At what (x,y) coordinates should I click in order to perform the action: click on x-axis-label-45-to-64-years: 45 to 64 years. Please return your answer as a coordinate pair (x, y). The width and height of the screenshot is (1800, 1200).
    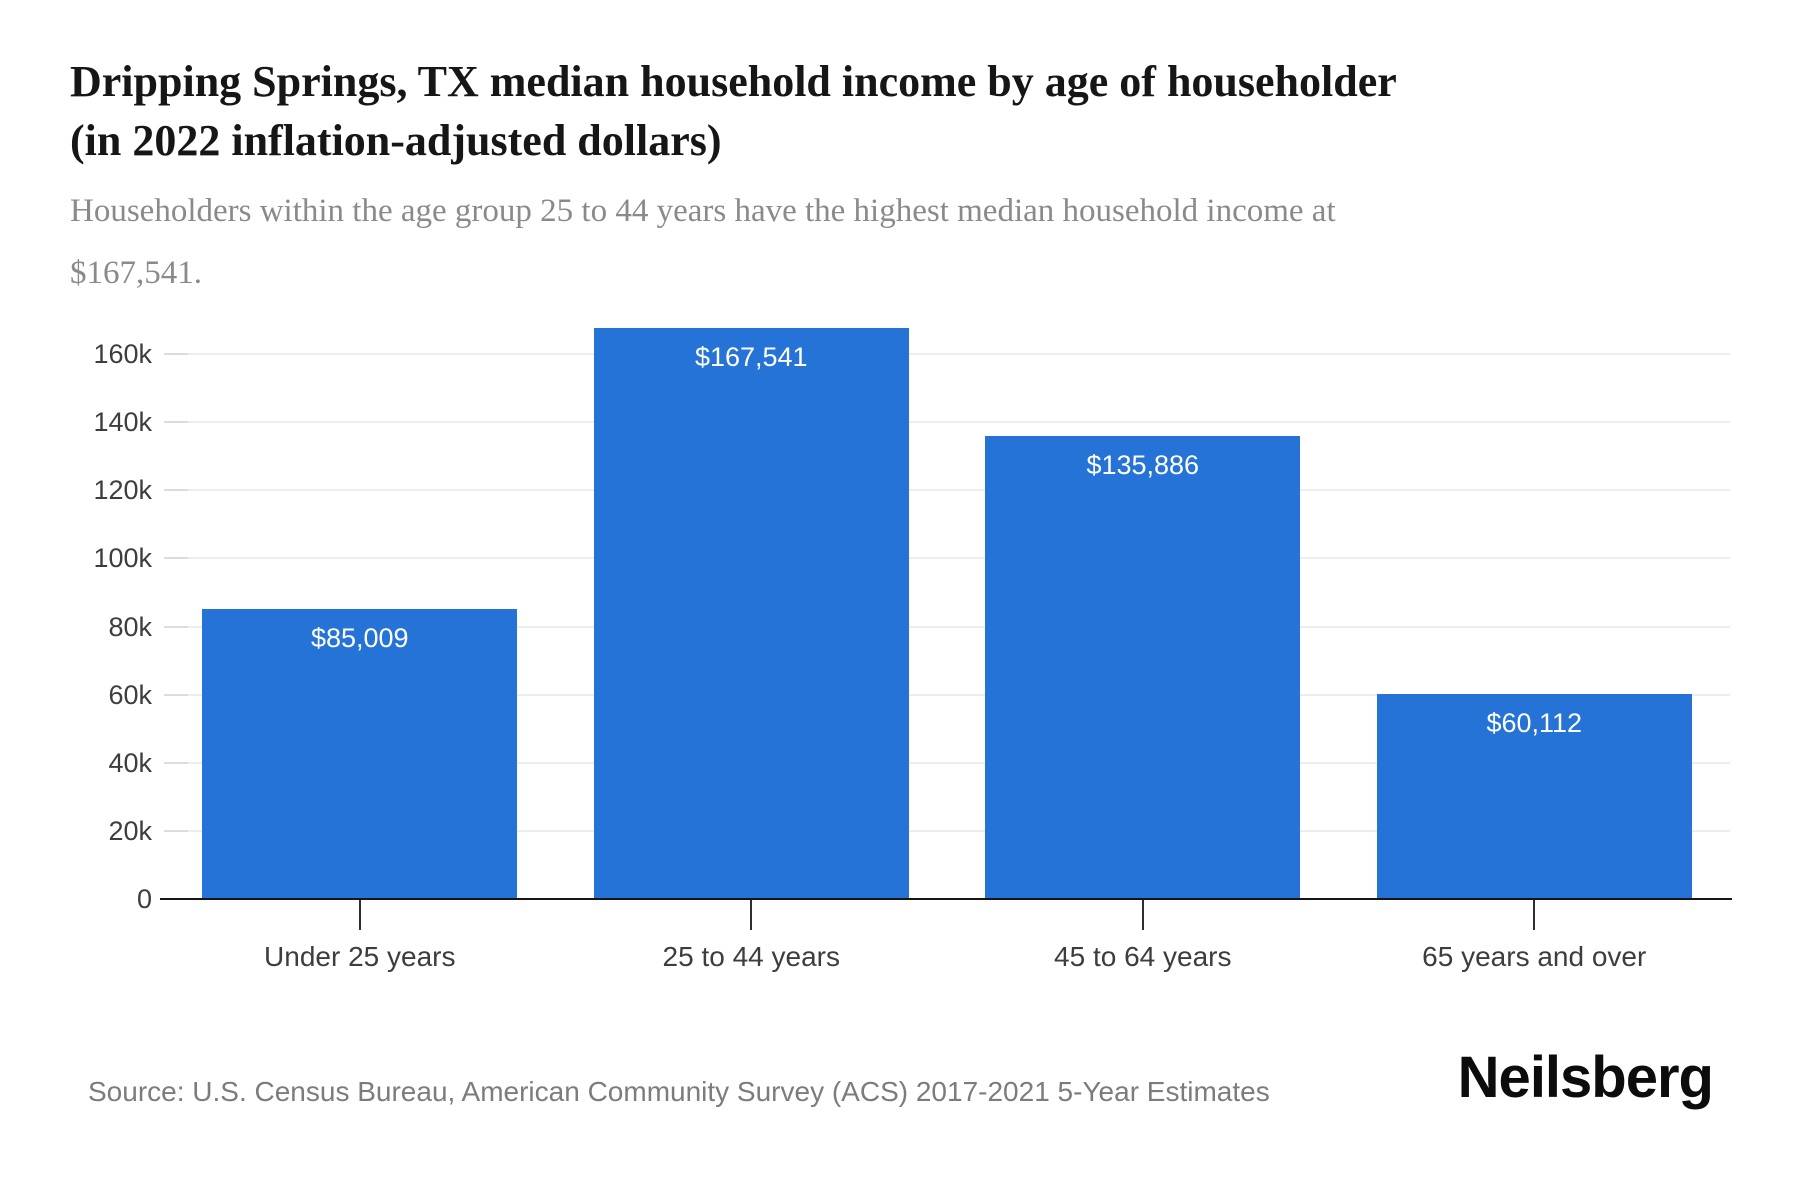
    Looking at the image, I should click on (1143, 956).